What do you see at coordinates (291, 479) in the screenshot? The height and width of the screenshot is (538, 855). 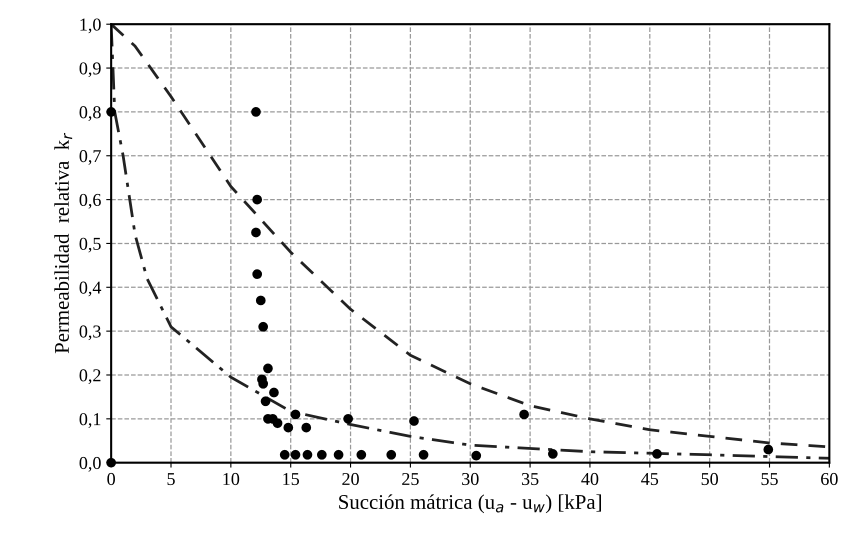 I see `x-tick-label: 15` at bounding box center [291, 479].